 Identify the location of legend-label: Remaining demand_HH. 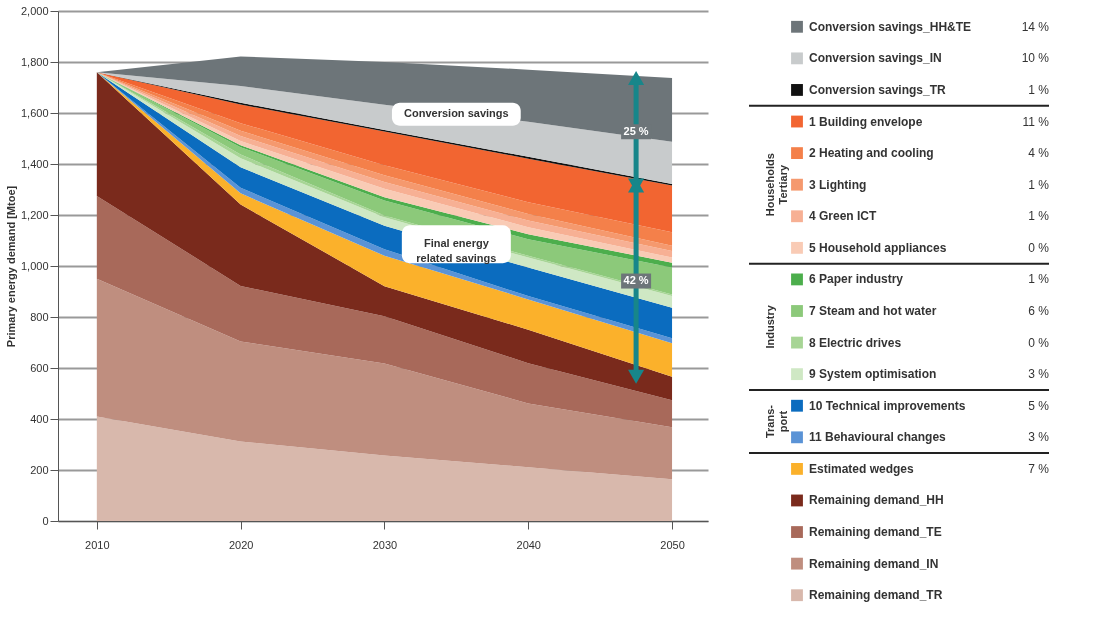
(876, 500).